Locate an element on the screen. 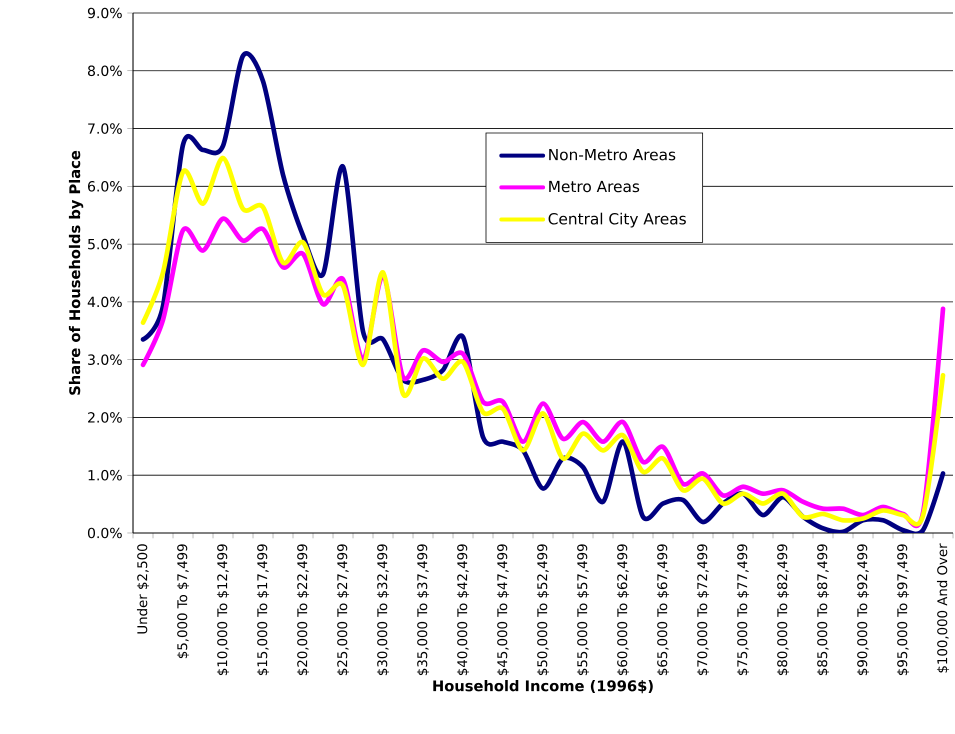 The width and height of the screenshot is (955, 734). x-tick-label: $35,000 To $37,499 is located at coordinates (423, 610).